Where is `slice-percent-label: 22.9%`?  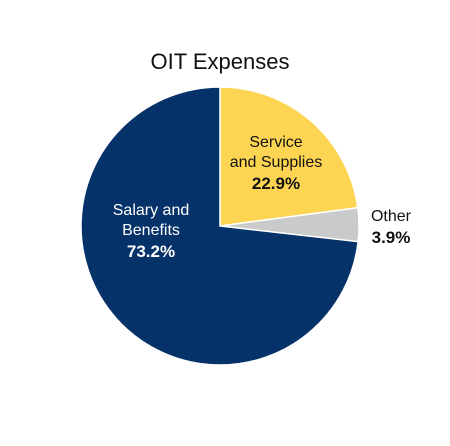
slice-percent-label: 22.9% is located at coordinates (276, 183).